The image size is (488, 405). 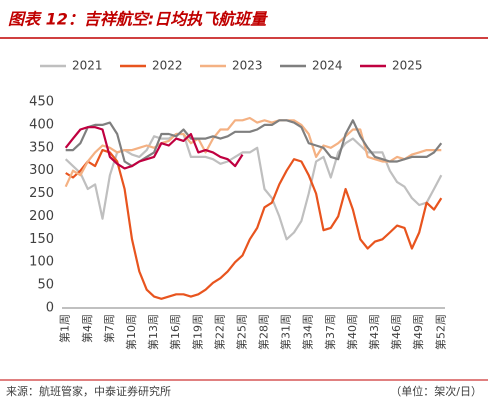 What do you see at coordinates (407, 66) in the screenshot?
I see `legend-label: 2025` at bounding box center [407, 66].